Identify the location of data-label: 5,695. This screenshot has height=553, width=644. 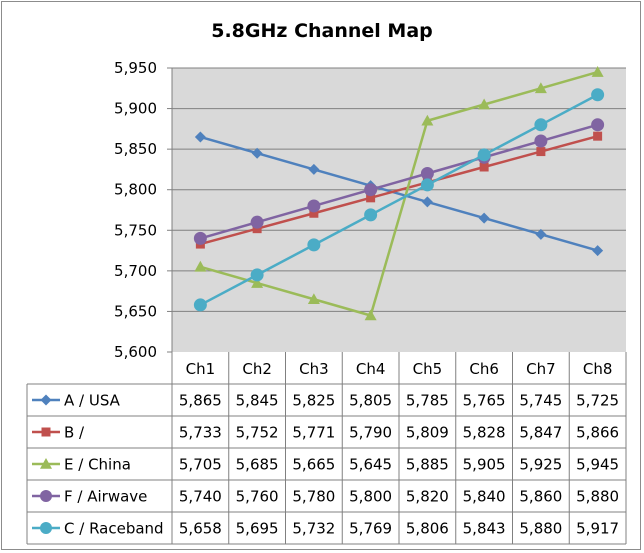
(257, 529).